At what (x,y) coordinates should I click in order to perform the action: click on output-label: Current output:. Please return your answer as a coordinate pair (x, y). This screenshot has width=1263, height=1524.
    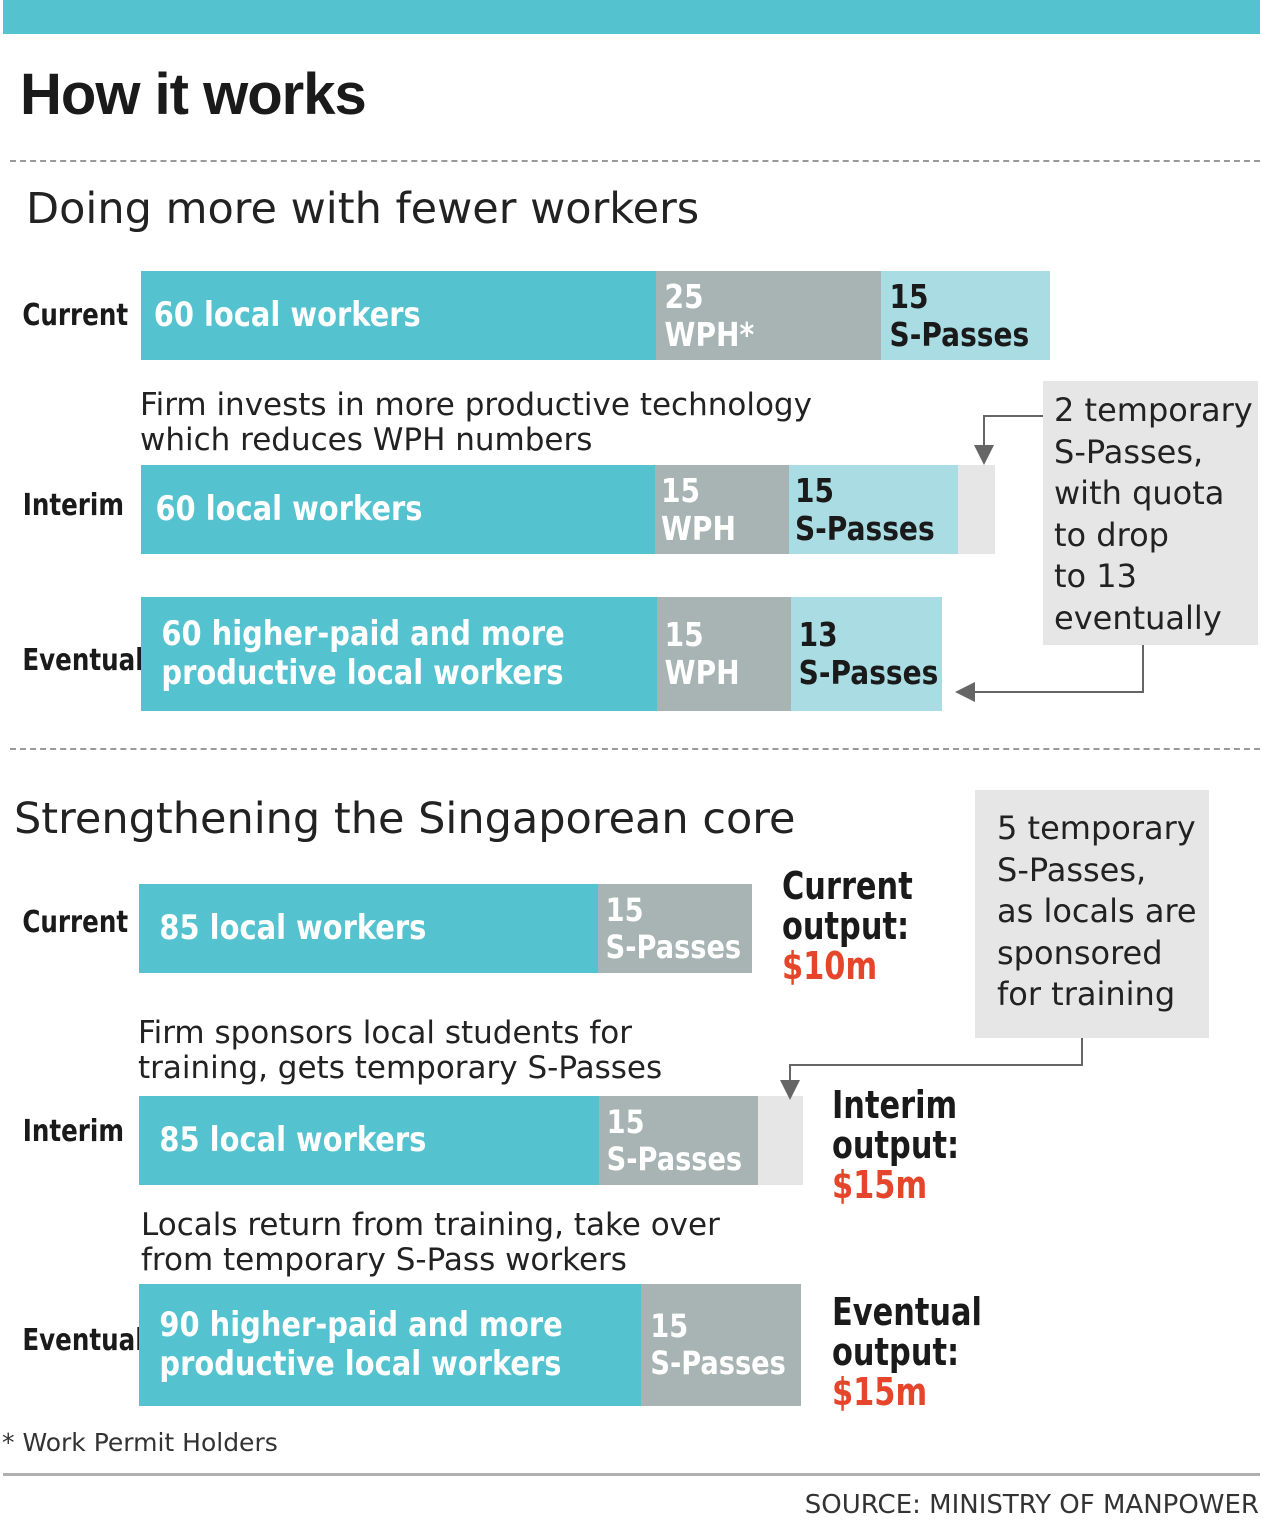
    Looking at the image, I should click on (847, 906).